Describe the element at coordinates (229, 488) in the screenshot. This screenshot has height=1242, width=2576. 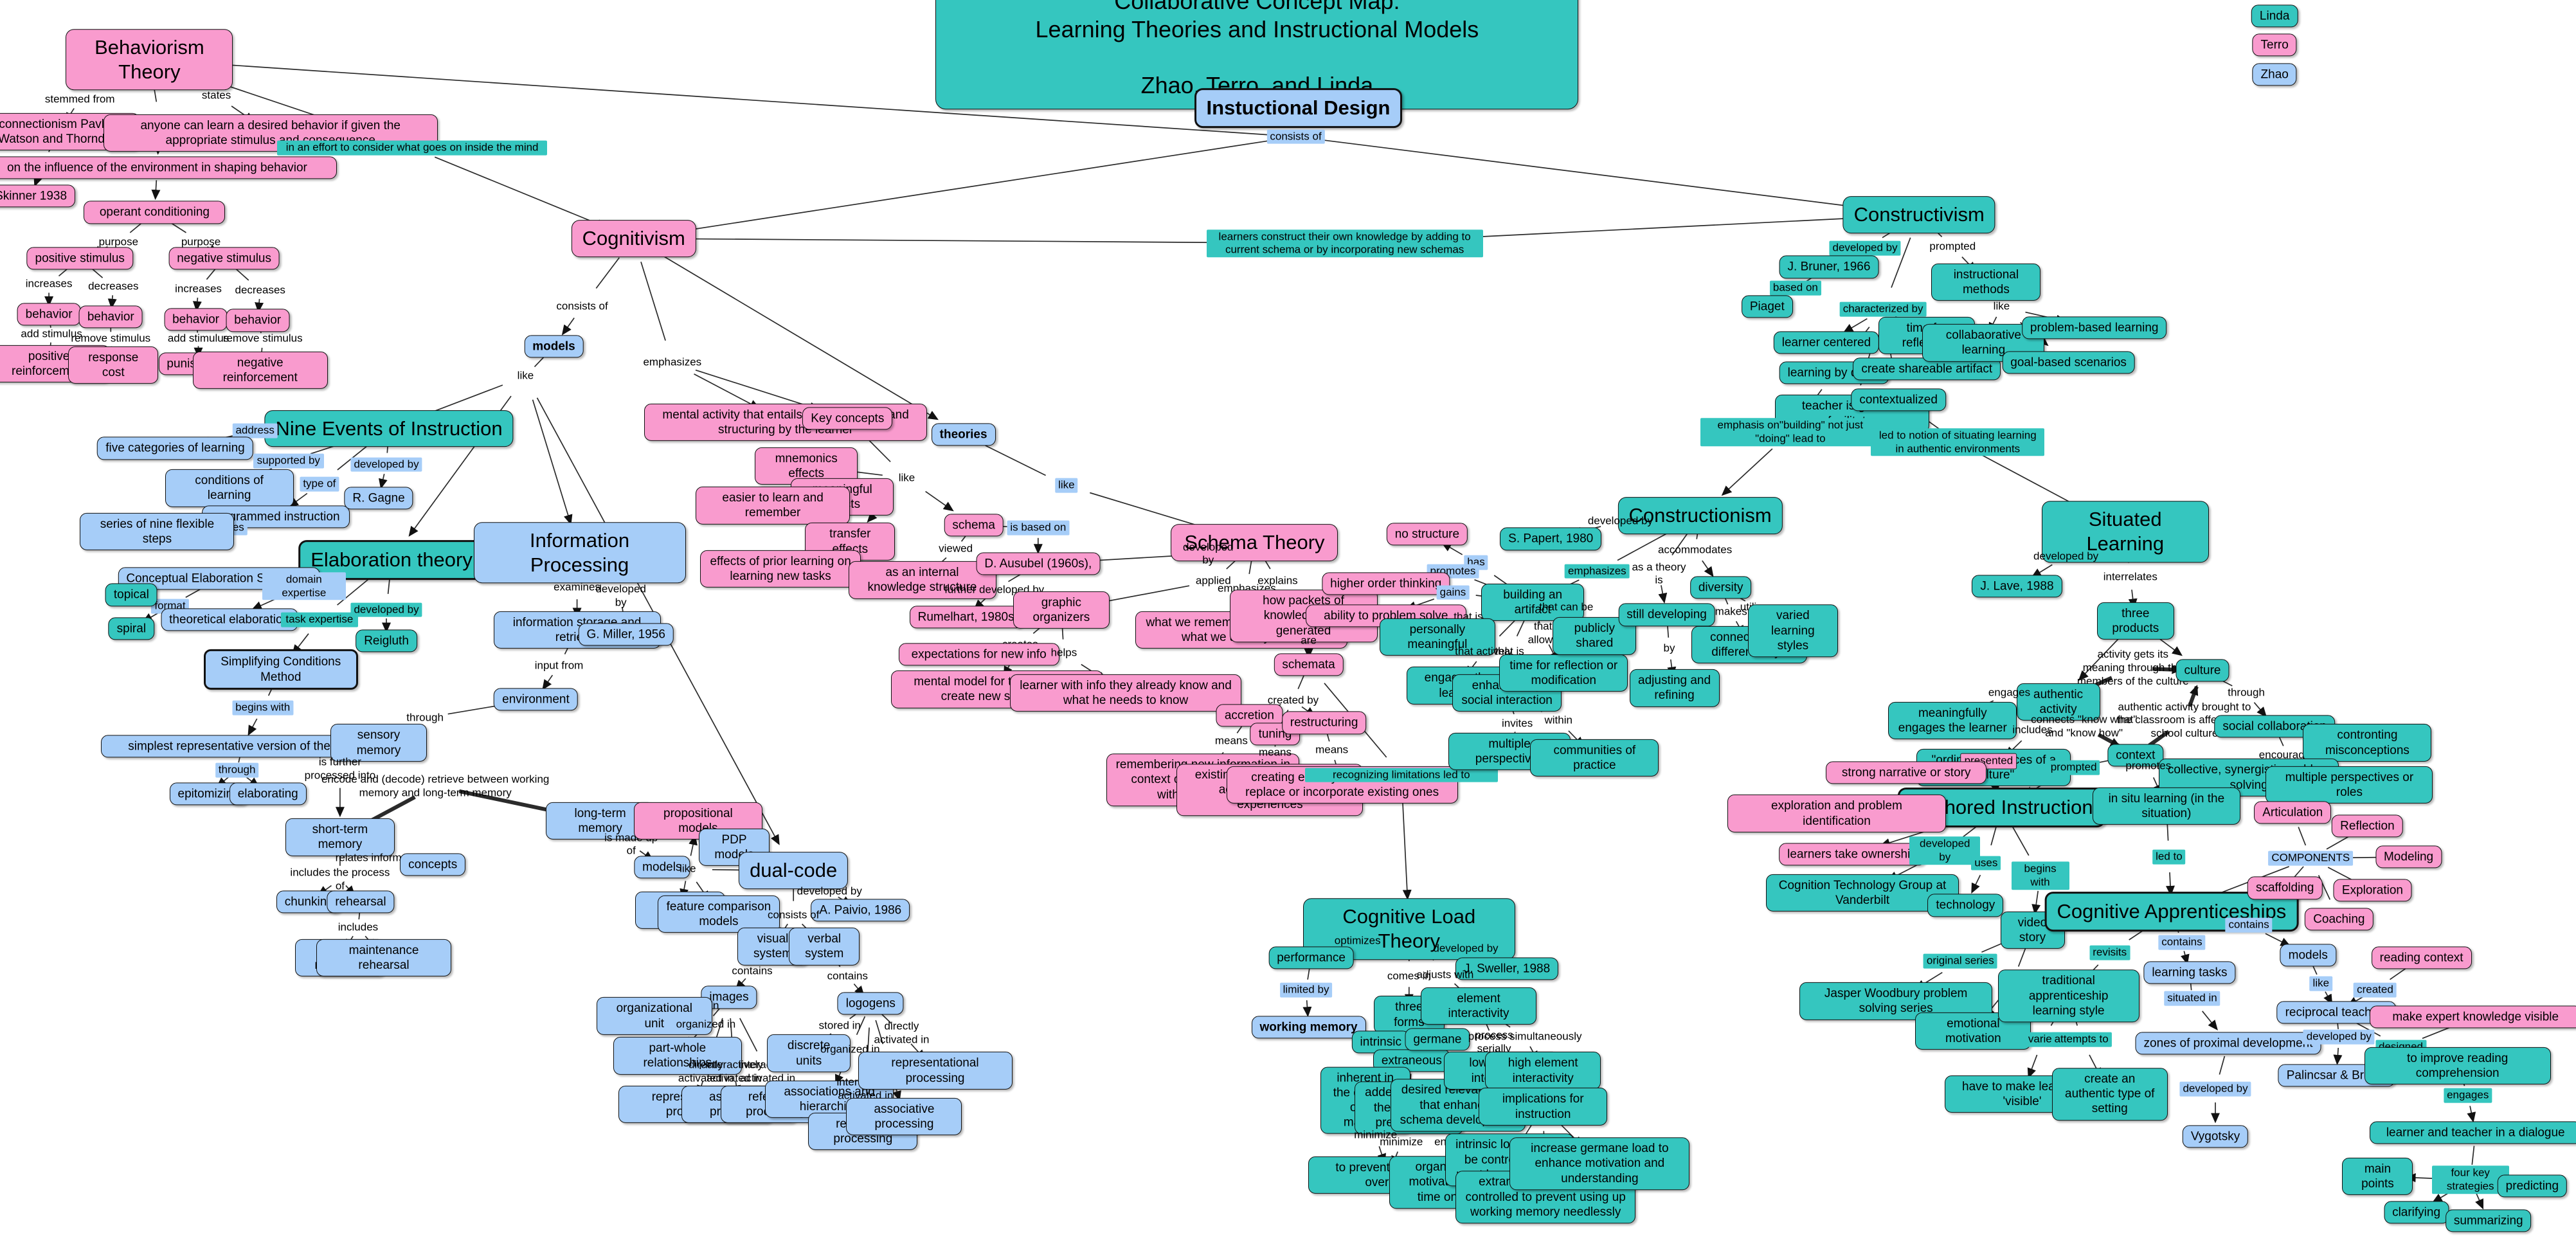
I see `conditions-learning: conditions of learning` at that location.